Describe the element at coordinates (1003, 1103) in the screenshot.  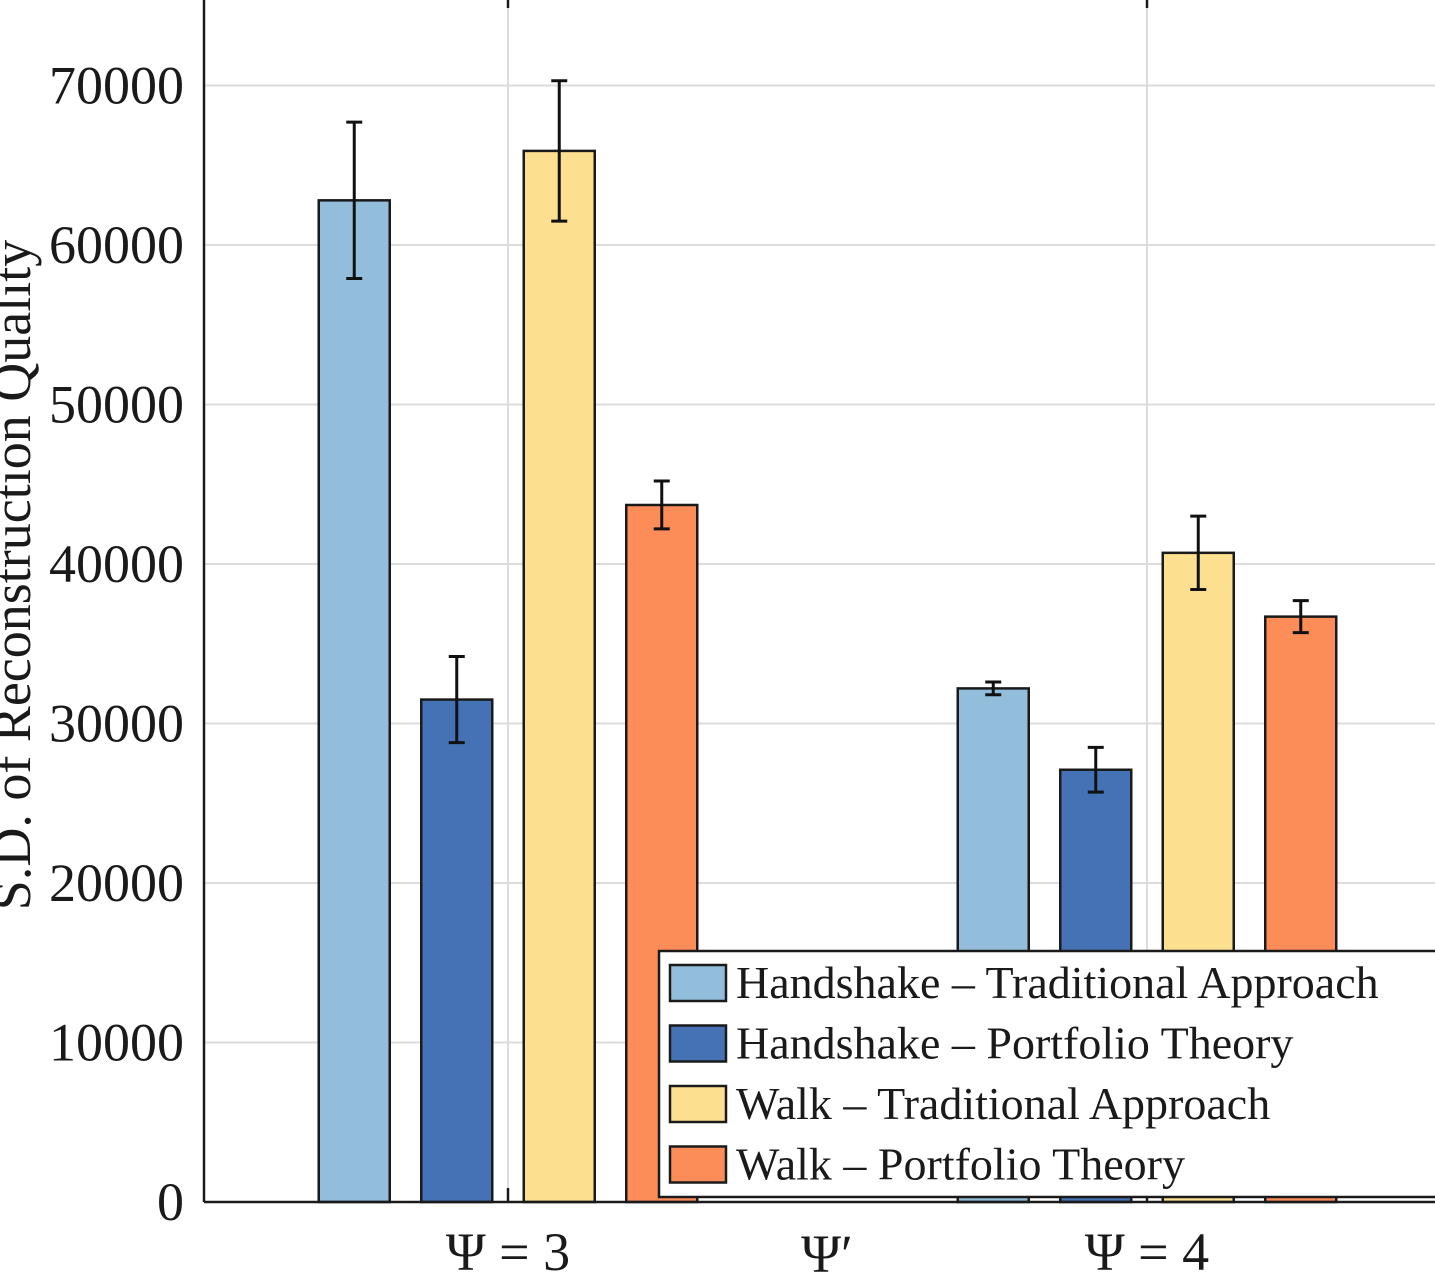
I see `legend-label: Walk – Traditional Approach` at that location.